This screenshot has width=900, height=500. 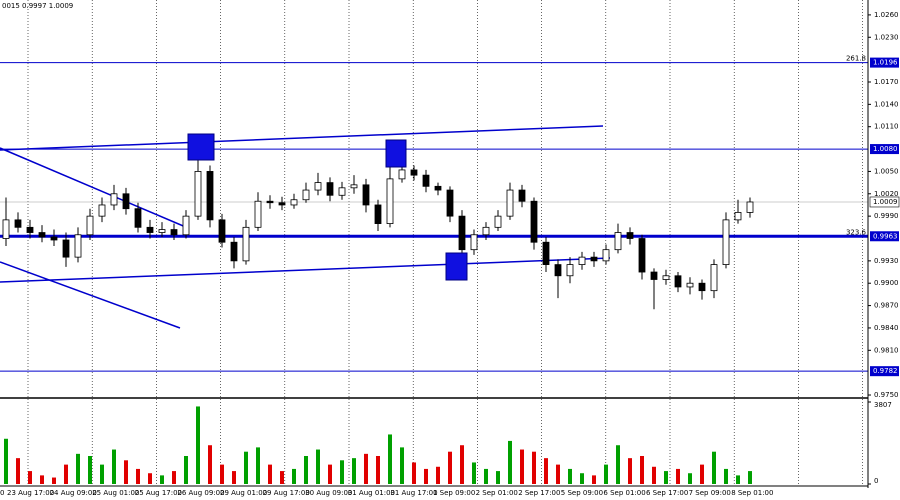 I want to click on y-tick-label: 1.0230, so click(x=886, y=37).